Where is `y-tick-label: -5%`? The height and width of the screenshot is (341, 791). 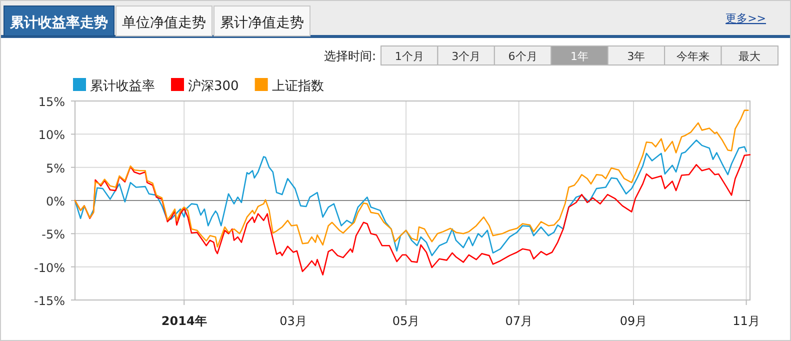
y-tick-label: -5% is located at coordinates (53, 235).